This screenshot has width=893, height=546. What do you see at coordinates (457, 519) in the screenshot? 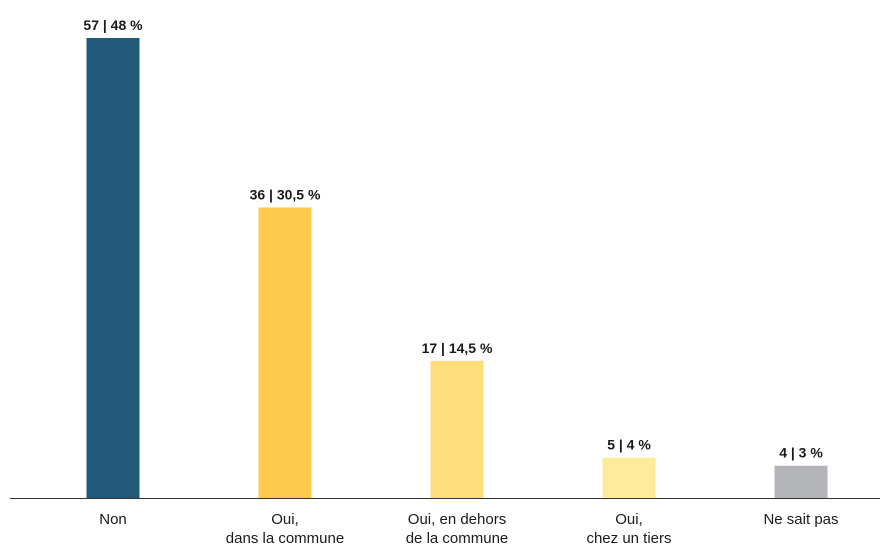
I see `category-label-3-line-1: Oui, en dehors` at bounding box center [457, 519].